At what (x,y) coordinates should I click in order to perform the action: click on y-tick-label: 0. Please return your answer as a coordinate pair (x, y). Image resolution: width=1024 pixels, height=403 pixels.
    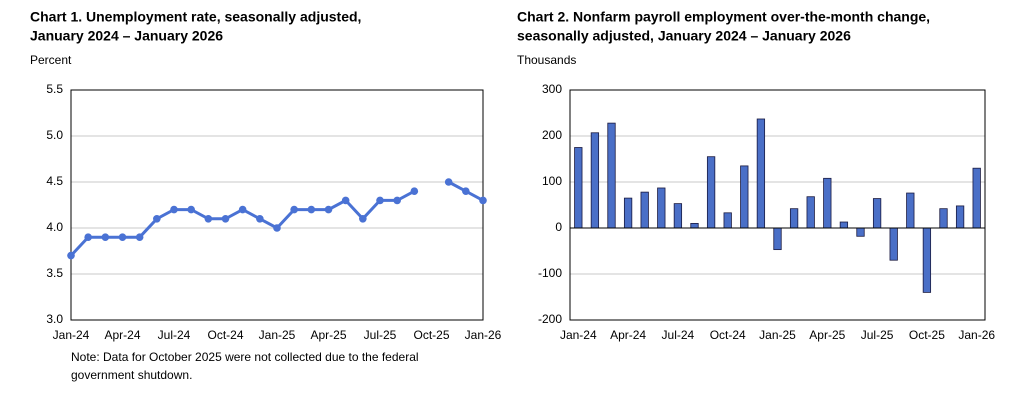
    Looking at the image, I should click on (558, 227).